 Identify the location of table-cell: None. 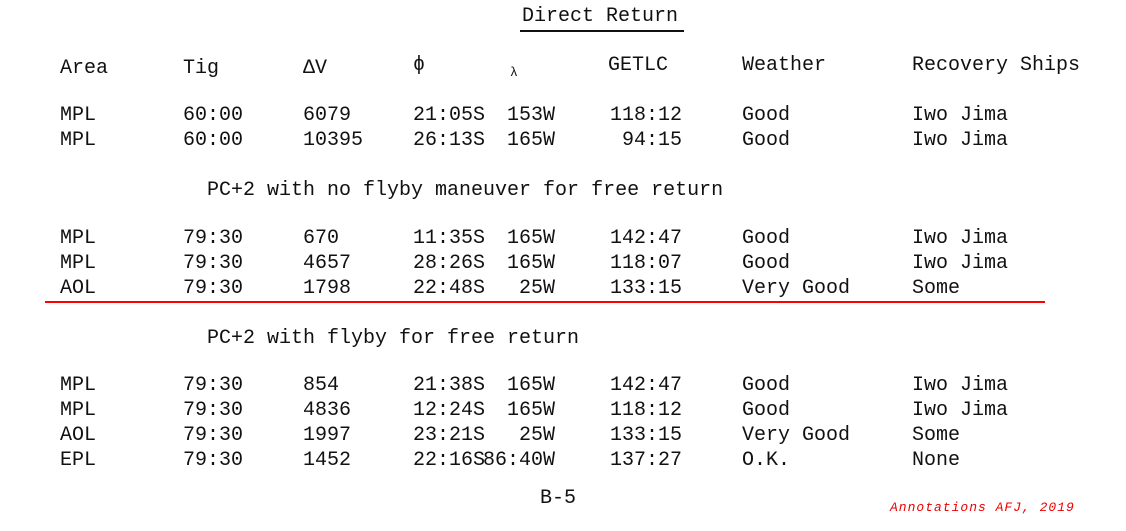
(936, 460).